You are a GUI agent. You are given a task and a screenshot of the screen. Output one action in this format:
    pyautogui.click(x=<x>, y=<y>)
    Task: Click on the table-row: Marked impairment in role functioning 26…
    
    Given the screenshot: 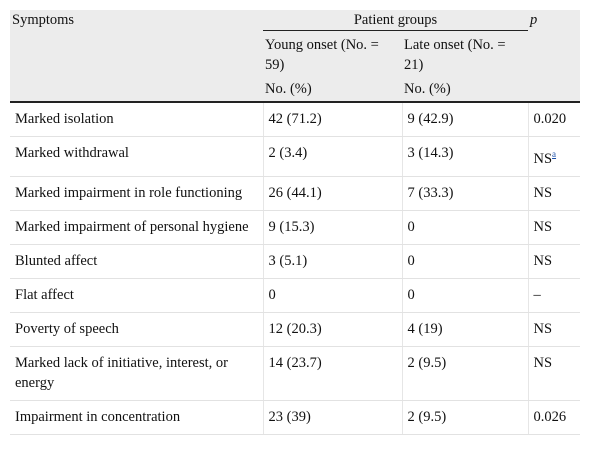 What is the action you would take?
    pyautogui.click(x=295, y=193)
    